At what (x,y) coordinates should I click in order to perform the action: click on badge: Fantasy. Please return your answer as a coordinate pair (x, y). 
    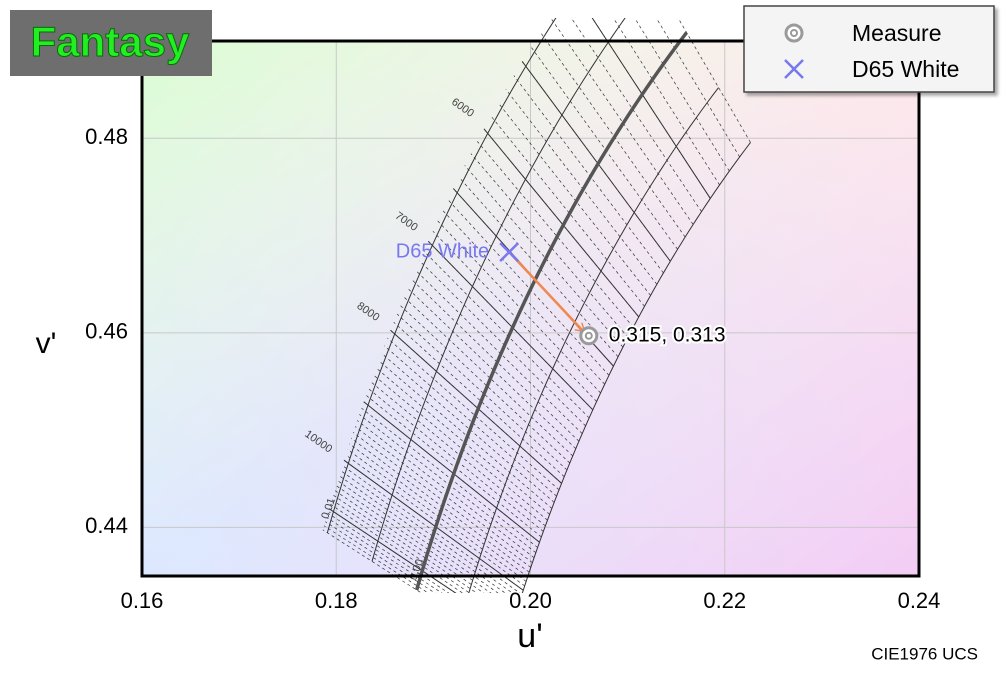
    Looking at the image, I should click on (110, 41).